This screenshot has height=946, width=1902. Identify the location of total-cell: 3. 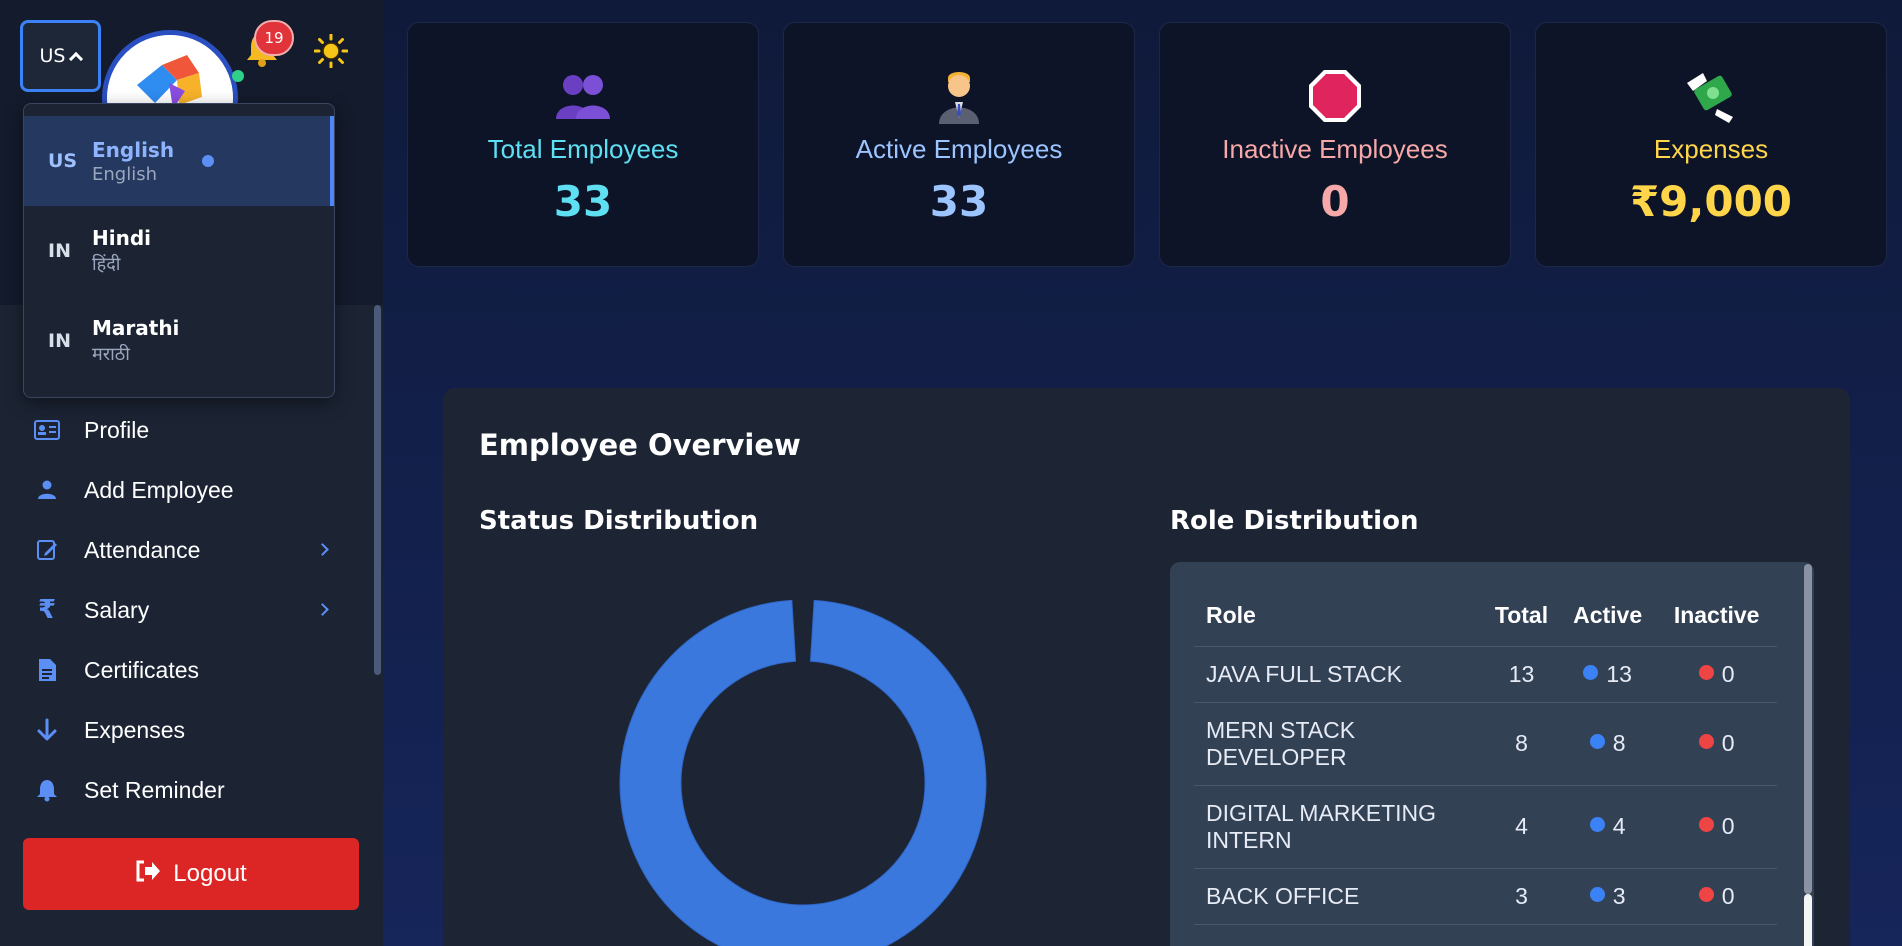
(1521, 896).